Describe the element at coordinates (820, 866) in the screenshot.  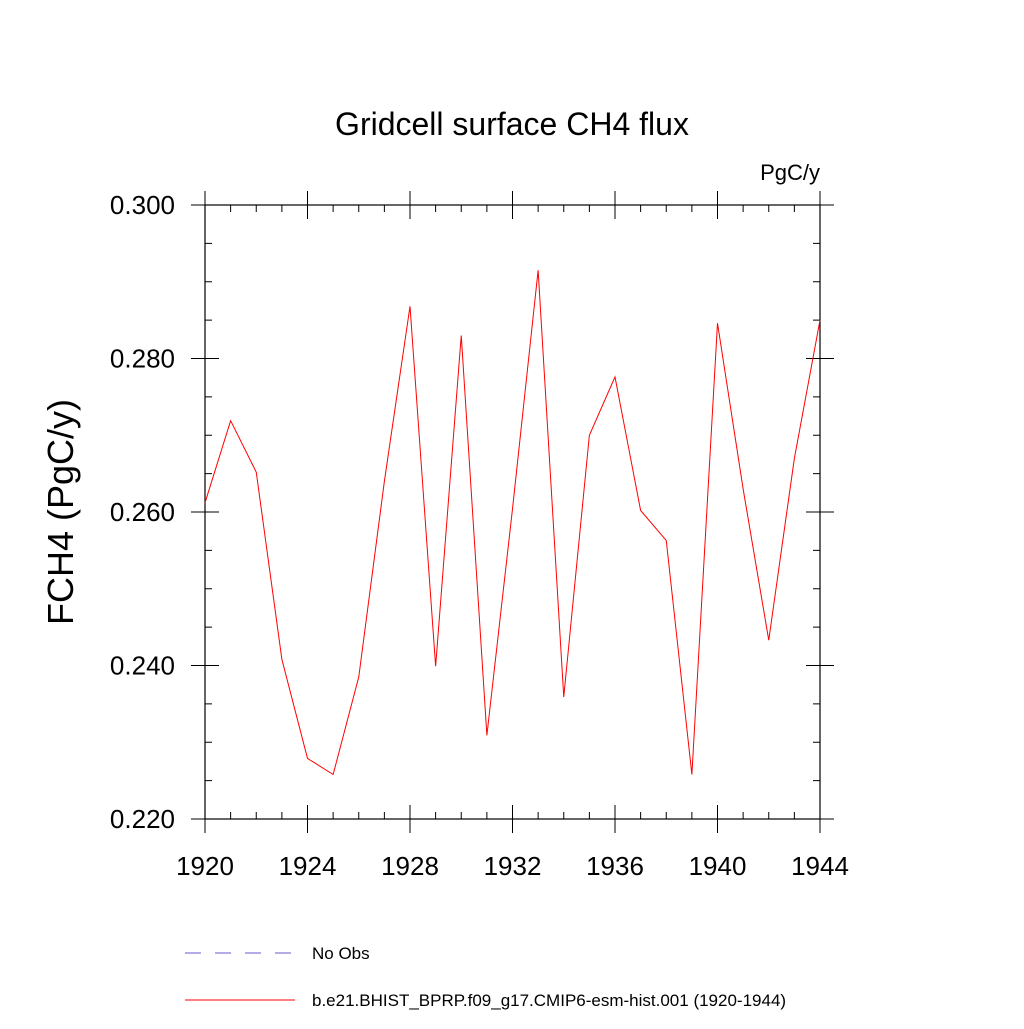
I see `x-tick-label: 1944` at that location.